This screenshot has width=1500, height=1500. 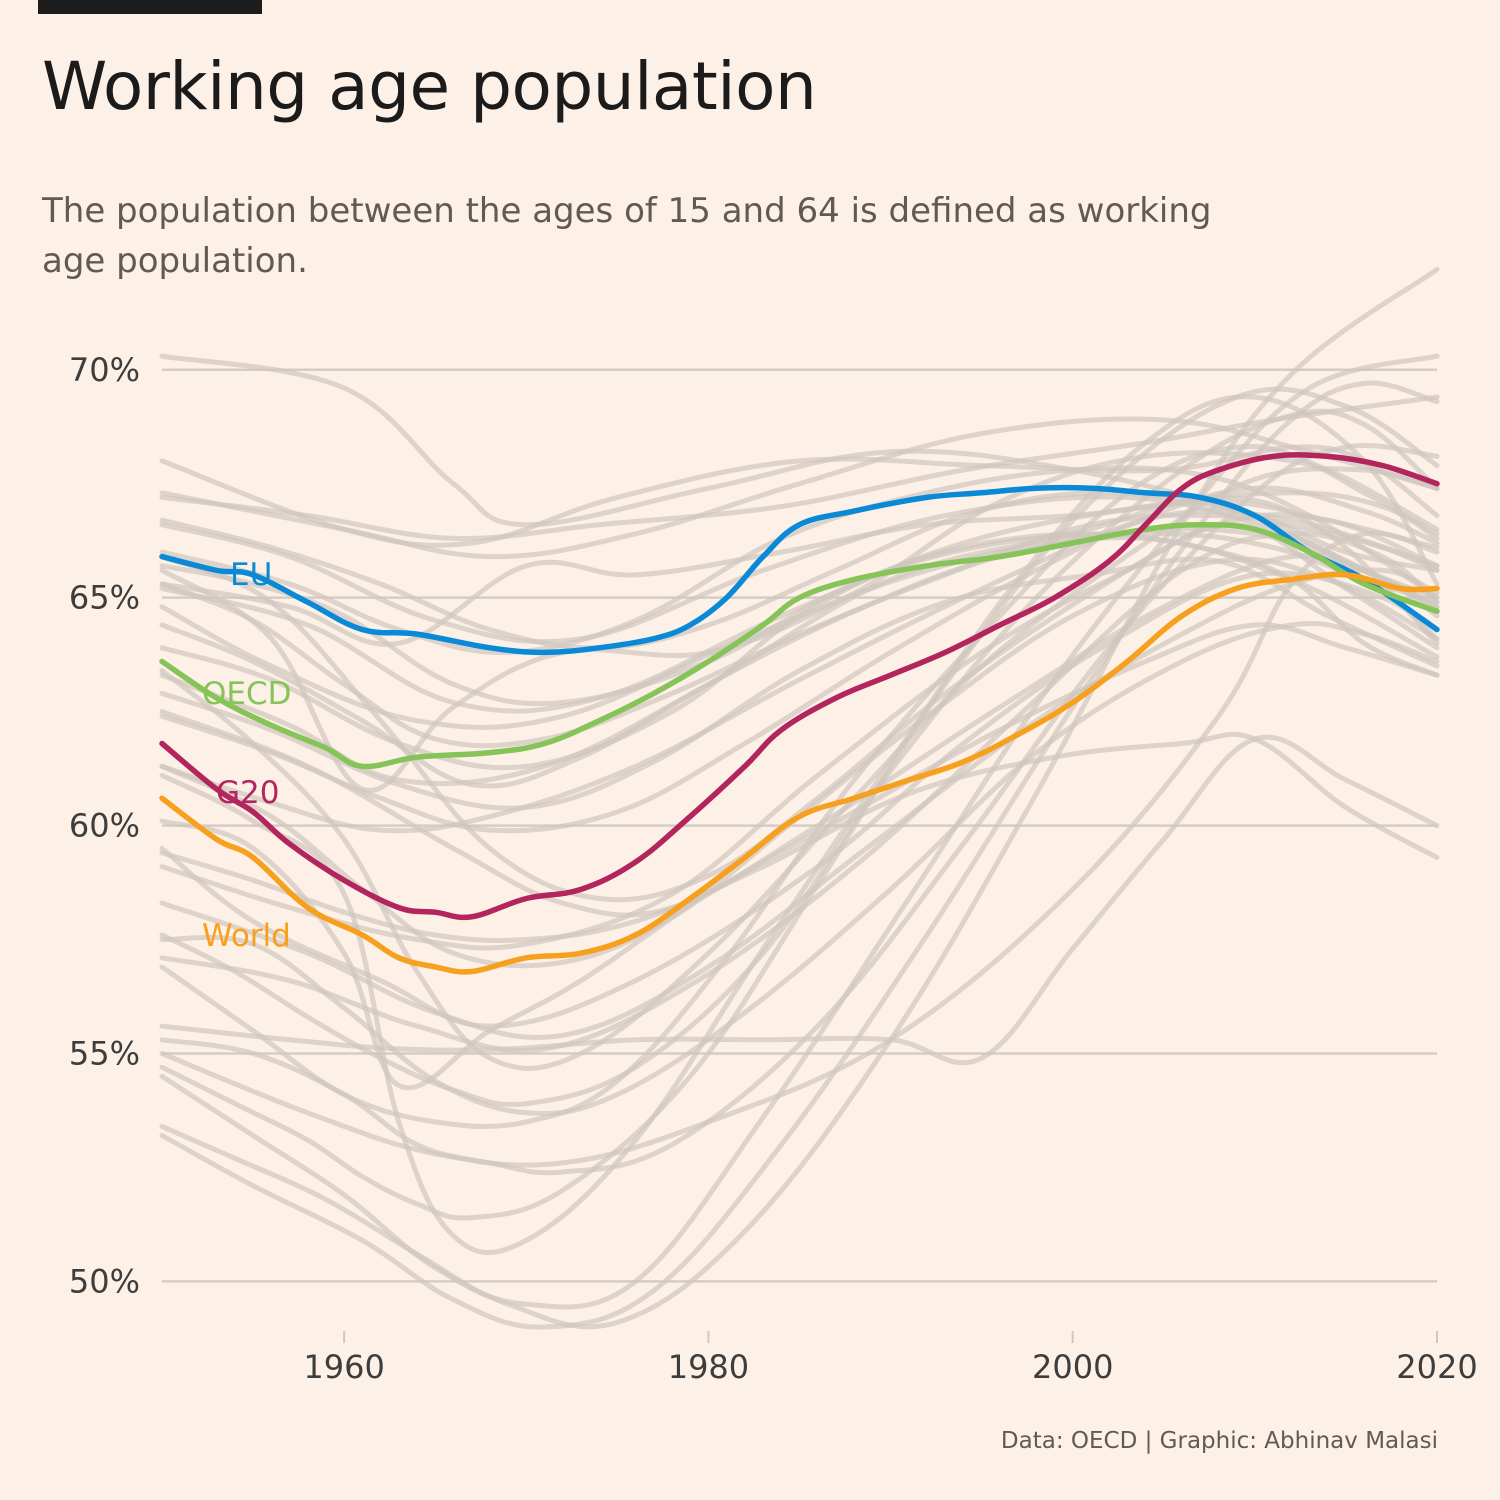 What do you see at coordinates (1072, 1367) in the screenshot?
I see `x-tick-label: 2000` at bounding box center [1072, 1367].